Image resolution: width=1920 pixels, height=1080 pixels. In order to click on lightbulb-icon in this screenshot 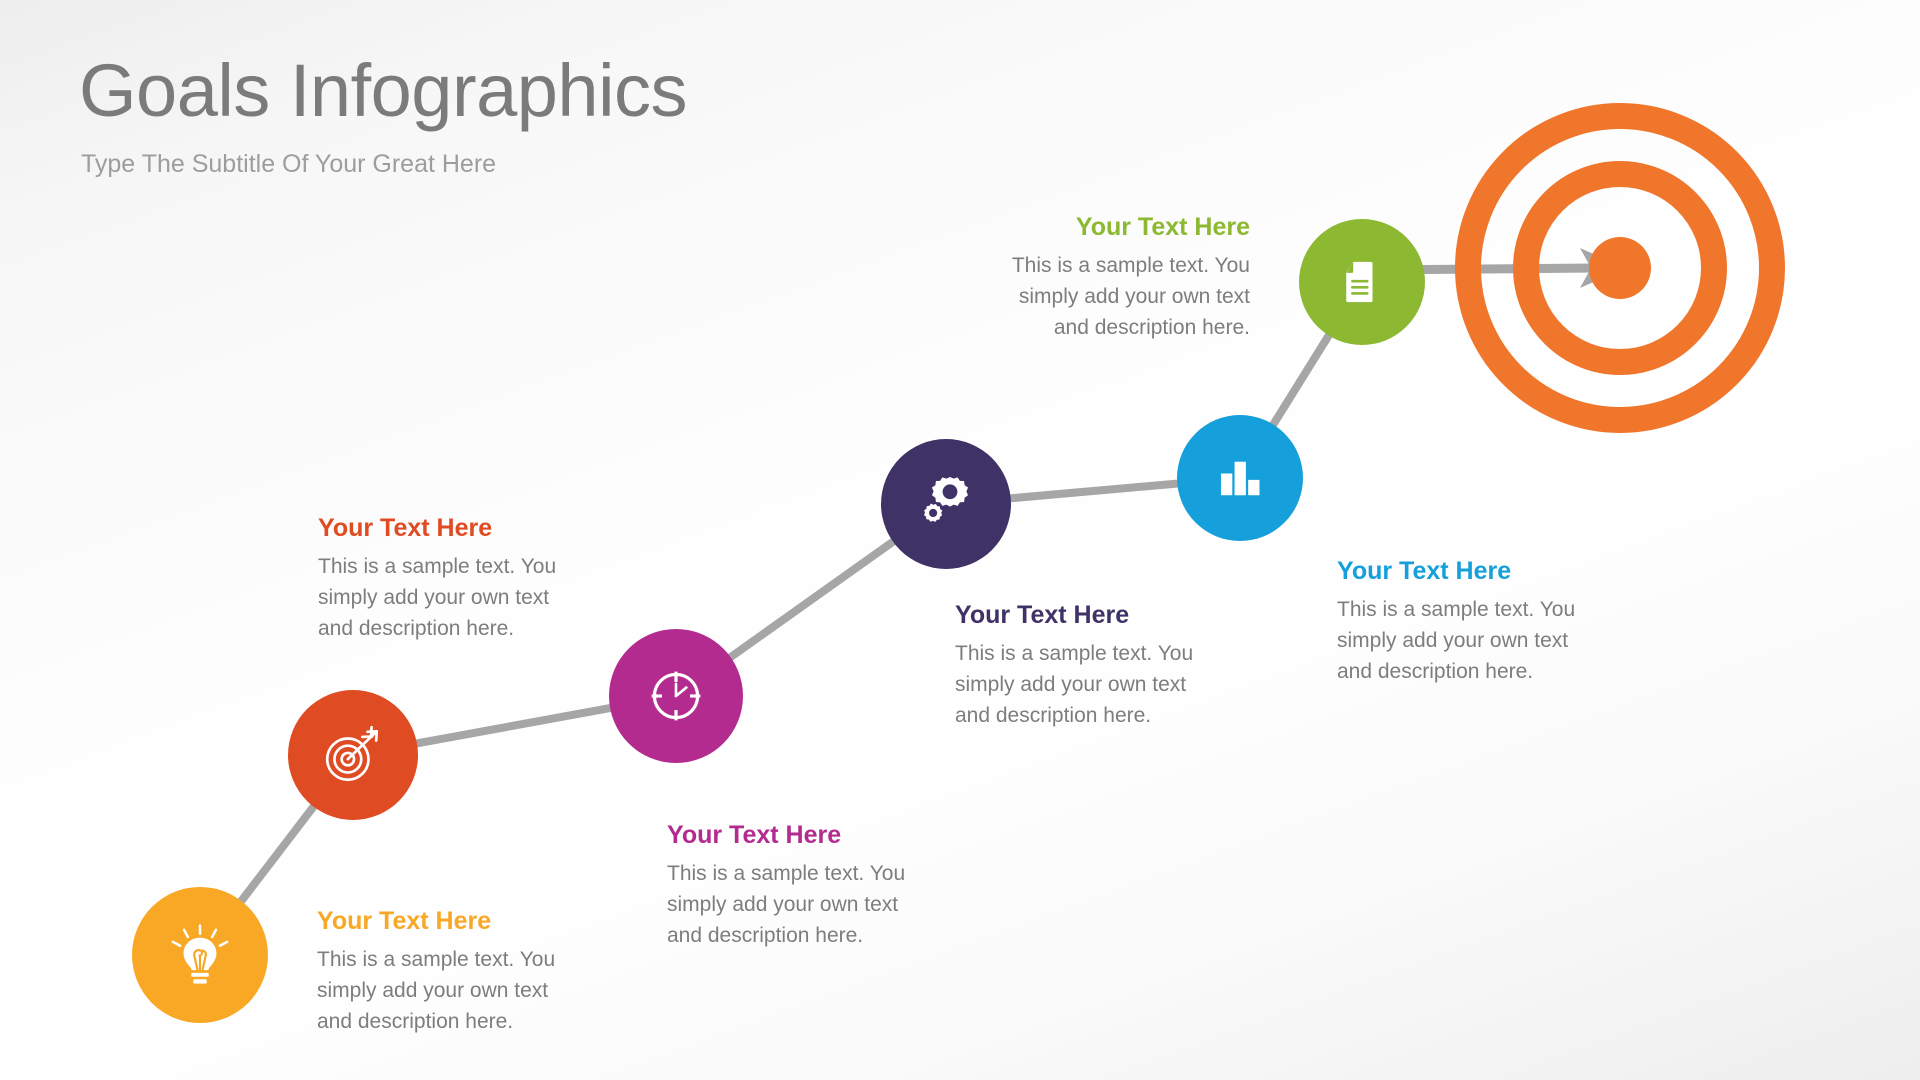, I will do `click(200, 954)`.